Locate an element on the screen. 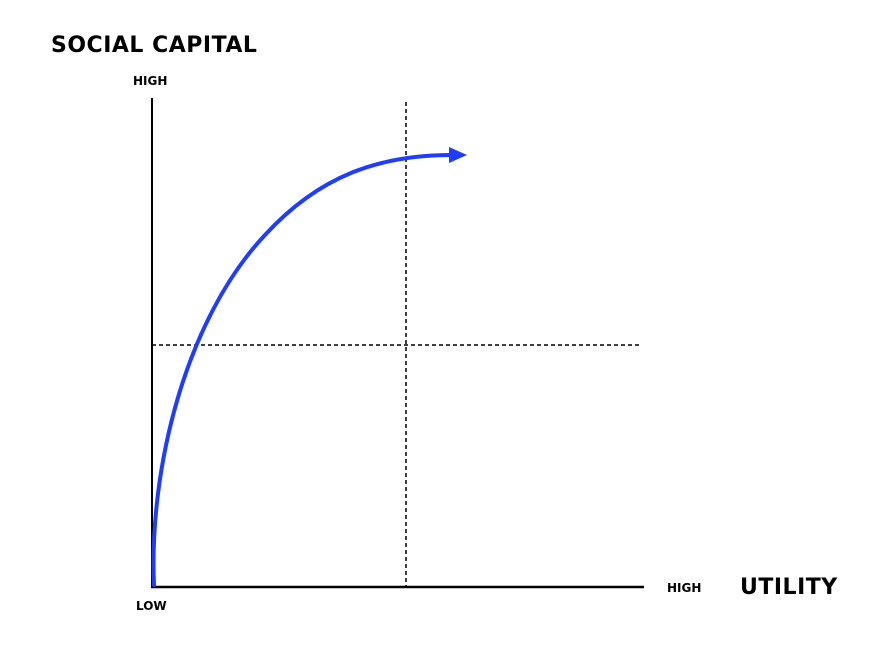 This screenshot has width=882, height=667. y-axis-high-label: HIGH is located at coordinates (150, 81).